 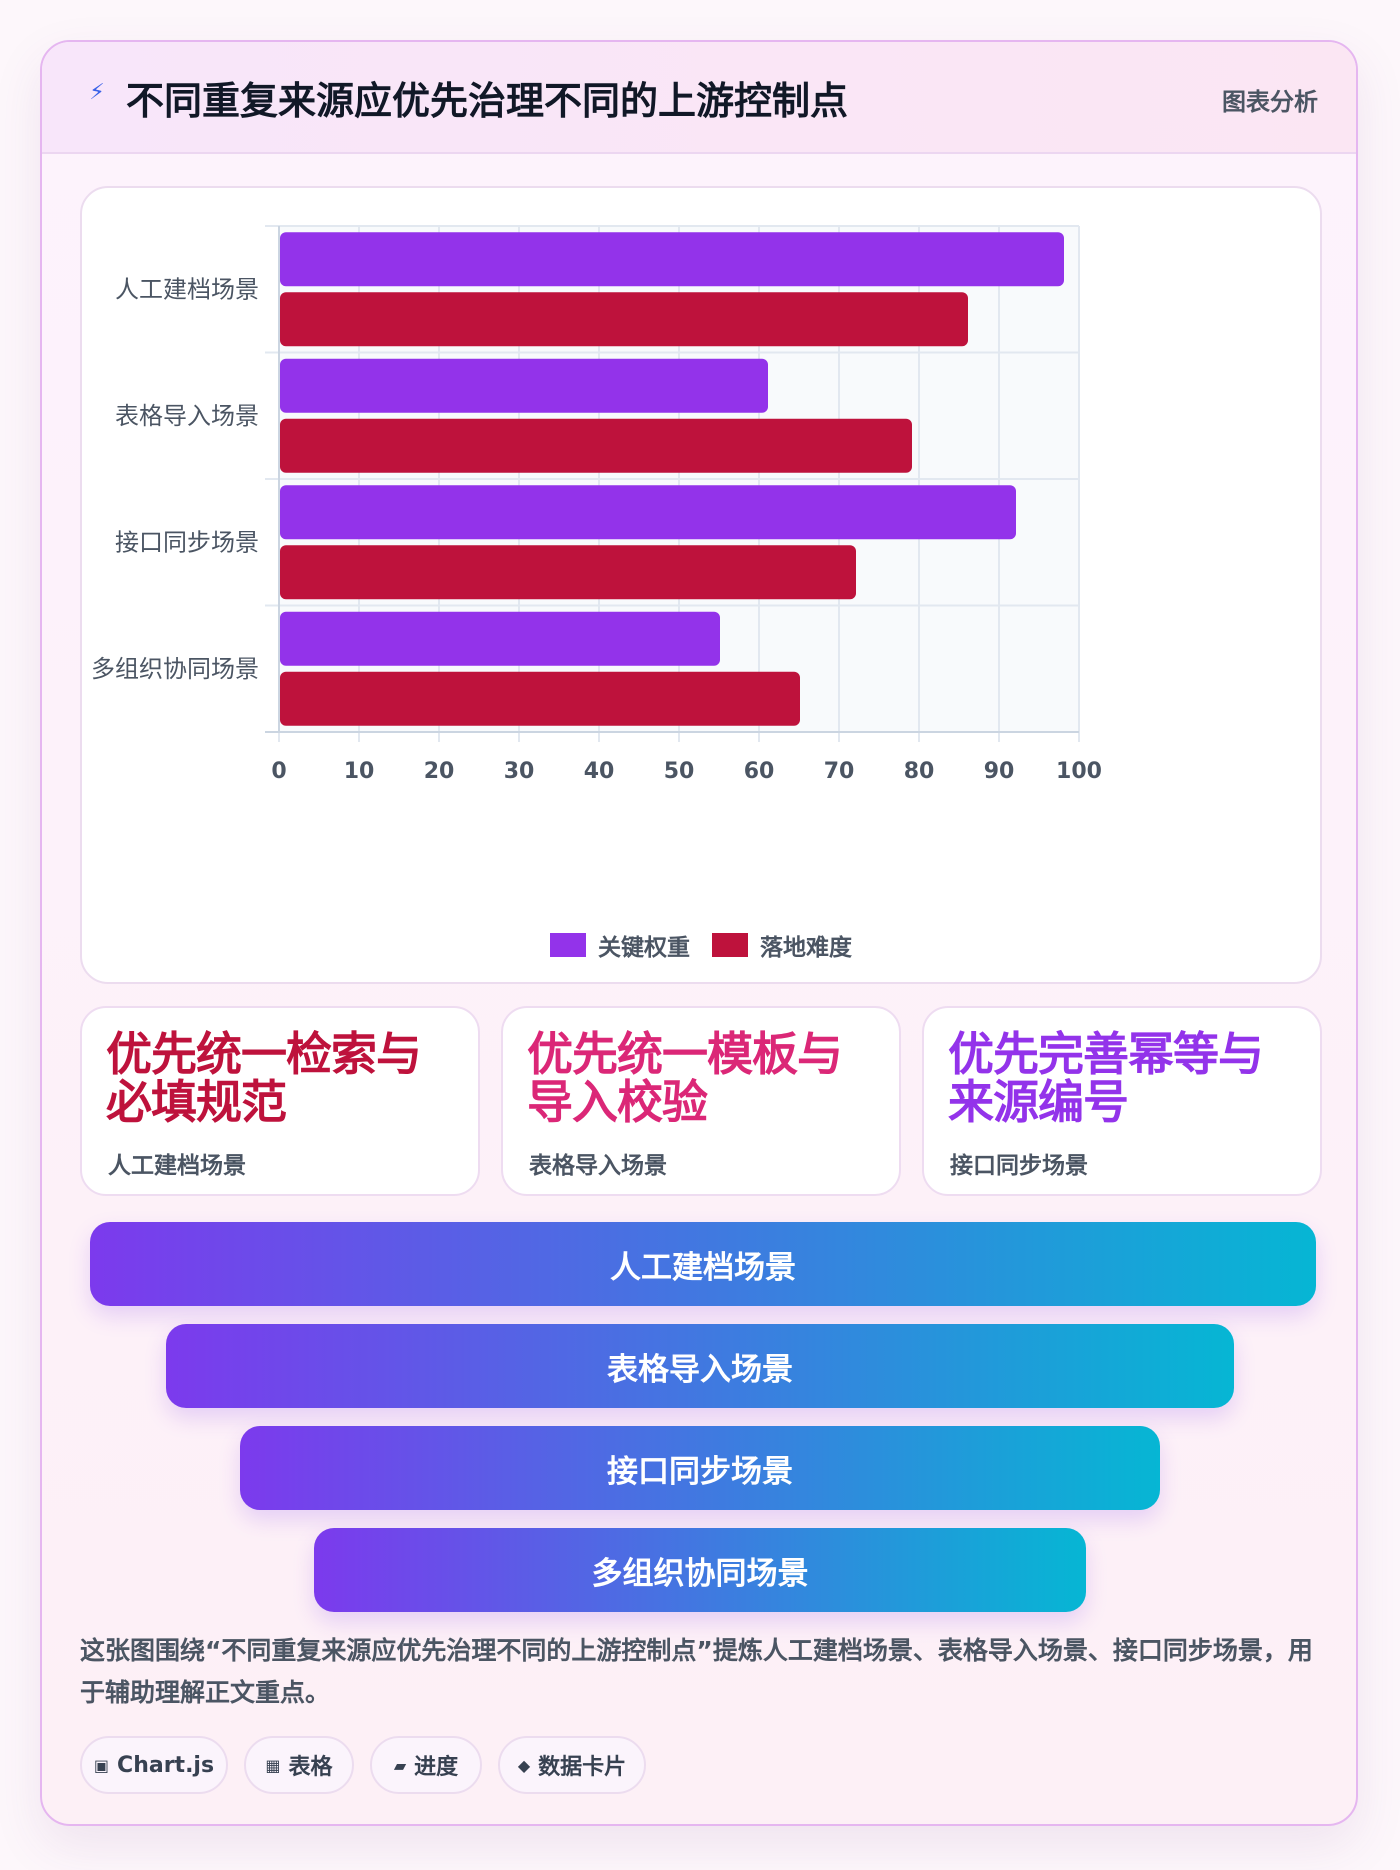 I want to click on chip-data-card: ◆ 数据卡片, so click(x=572, y=1765).